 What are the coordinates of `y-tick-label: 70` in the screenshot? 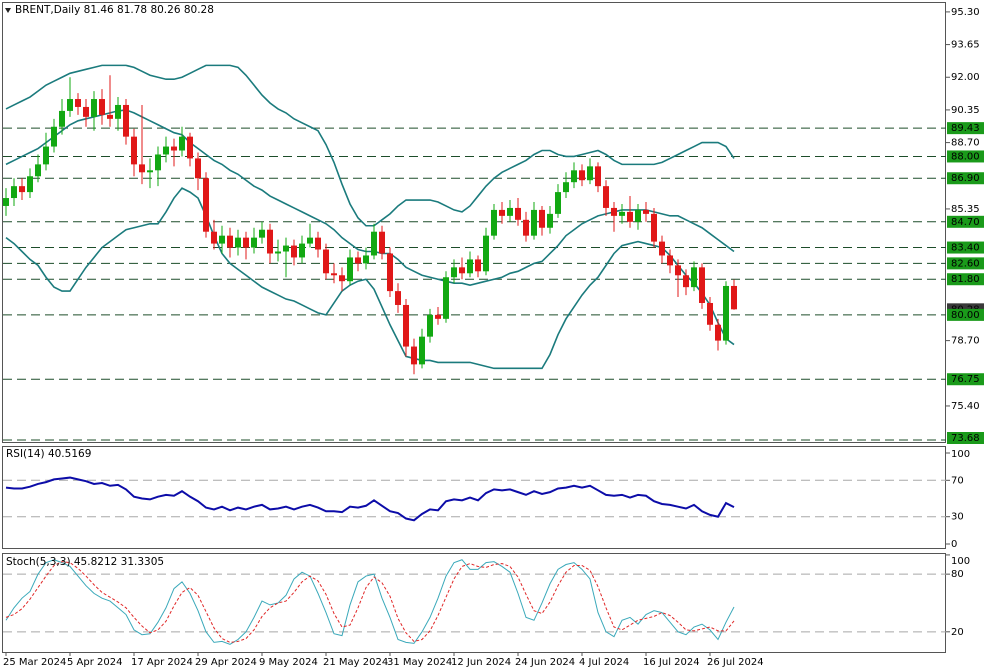 It's located at (957, 480).